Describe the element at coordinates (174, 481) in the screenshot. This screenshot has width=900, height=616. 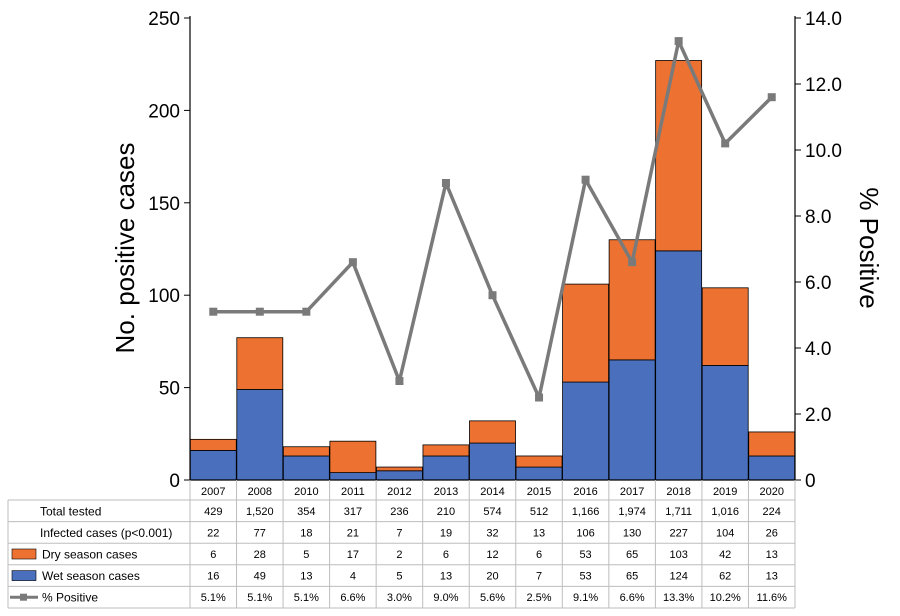
I see `y-tick-label: 0` at that location.